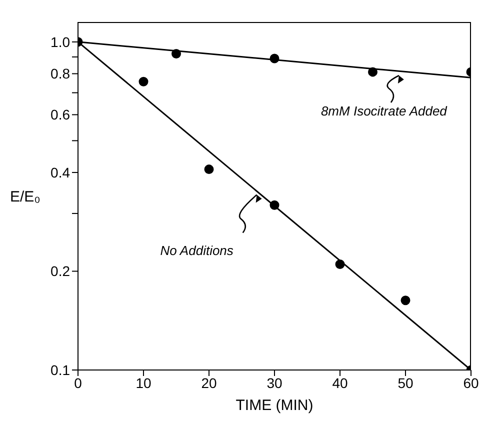 The width and height of the screenshot is (491, 424). What do you see at coordinates (78, 382) in the screenshot?
I see `x-tick-label: 0` at bounding box center [78, 382].